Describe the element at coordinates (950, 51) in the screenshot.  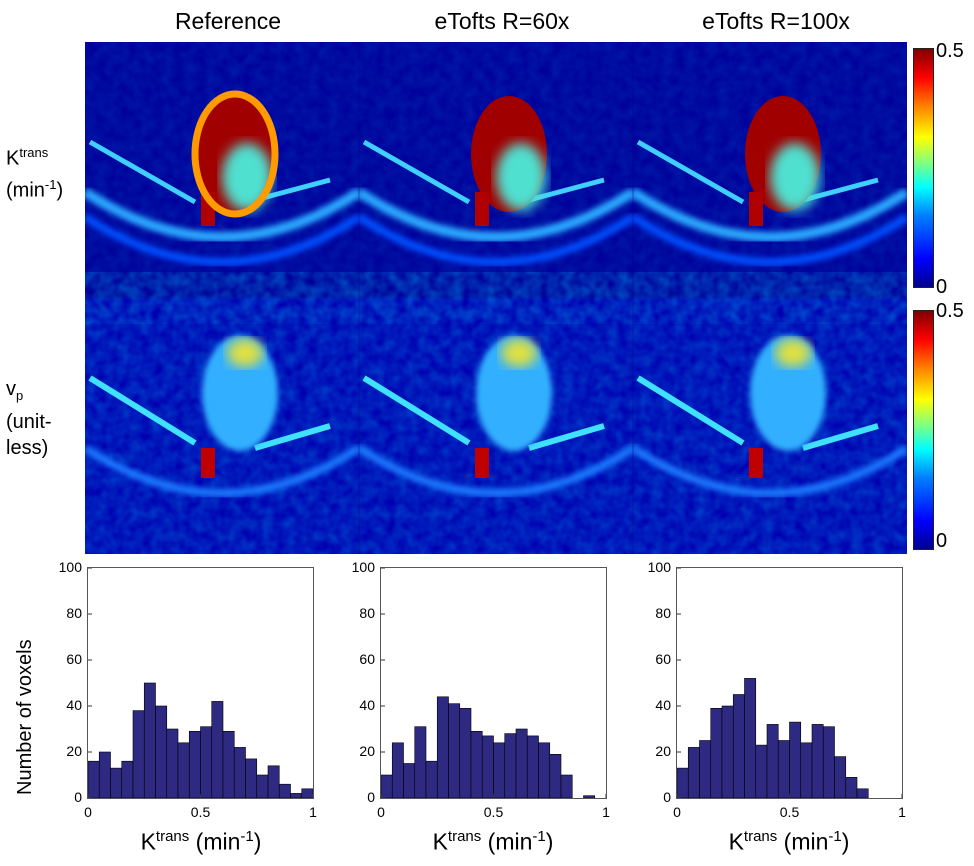
I see `colorbar-ktrans-max: 0.5` at that location.